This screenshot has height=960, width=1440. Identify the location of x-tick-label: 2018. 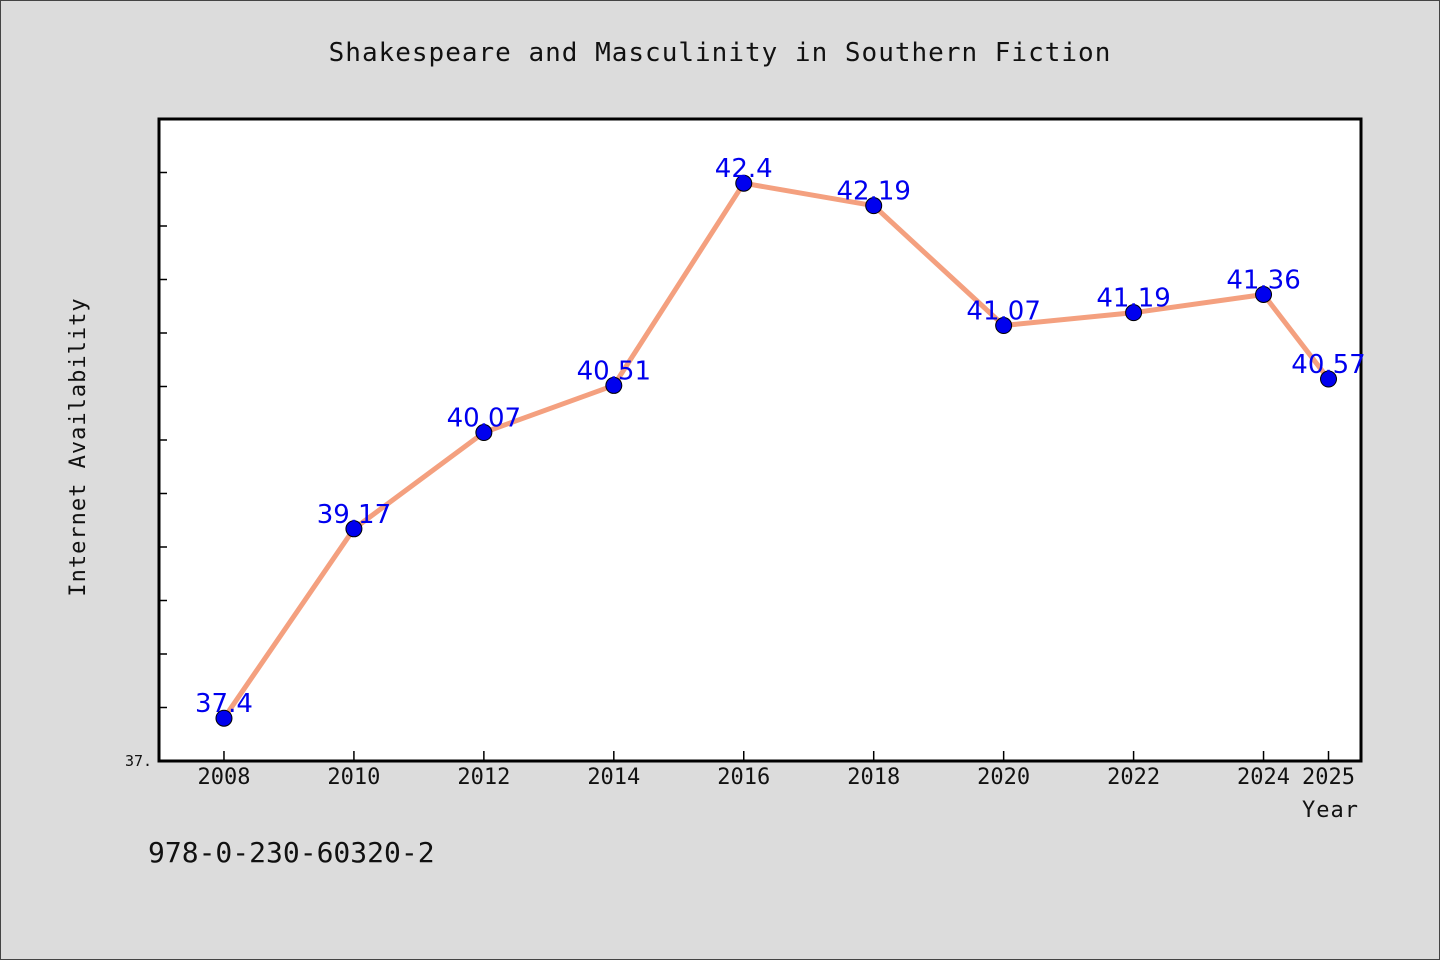
(873, 777).